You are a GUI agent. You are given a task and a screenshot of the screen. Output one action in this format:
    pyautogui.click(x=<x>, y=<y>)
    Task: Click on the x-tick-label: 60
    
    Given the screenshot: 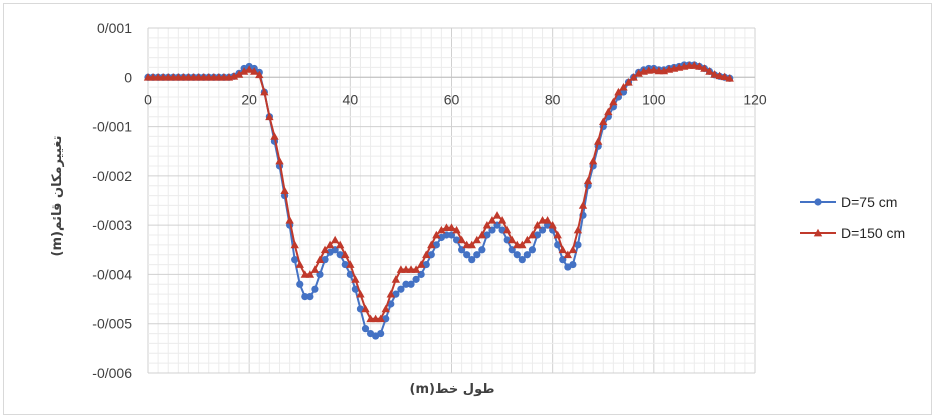 What is the action you would take?
    pyautogui.click(x=452, y=99)
    